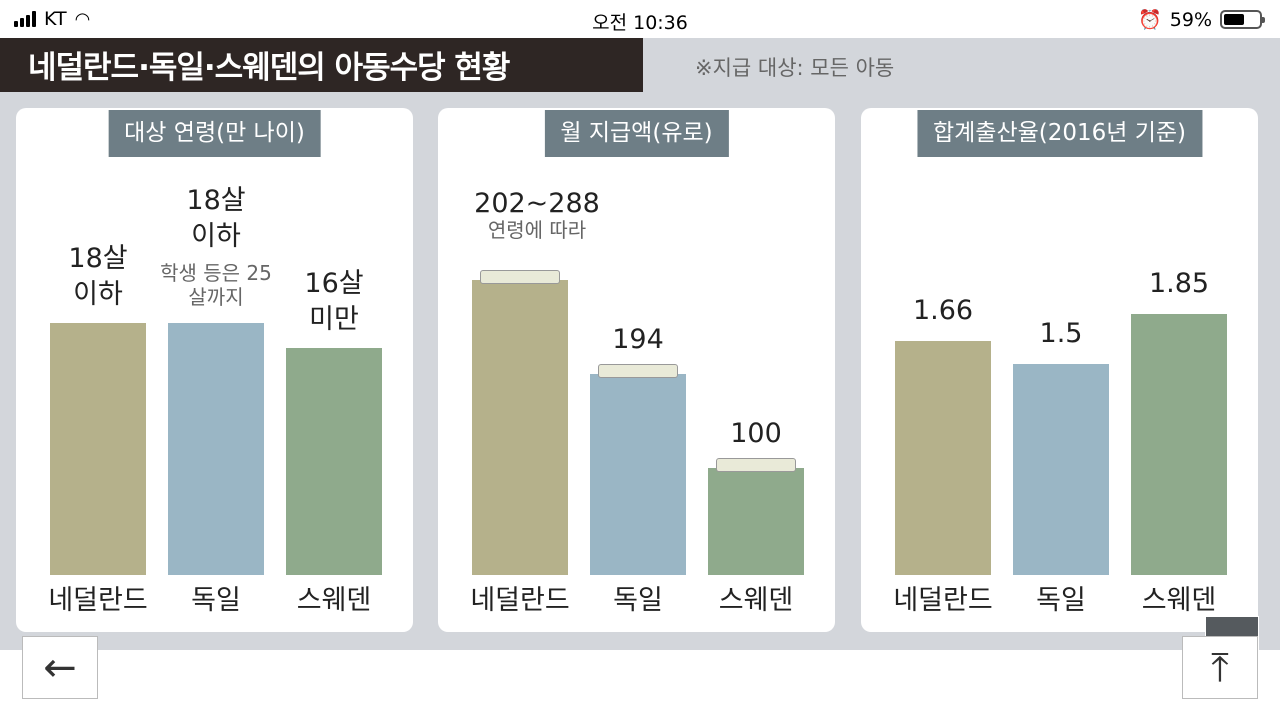  Describe the element at coordinates (334, 283) in the screenshot. I see `bar-label: 16살` at that location.